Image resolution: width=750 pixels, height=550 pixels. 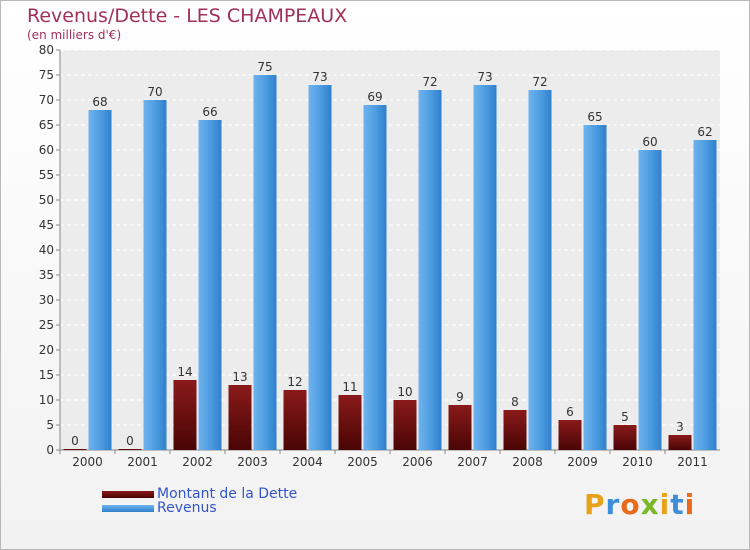 What do you see at coordinates (650, 504) in the screenshot?
I see `logo-letter: x` at bounding box center [650, 504].